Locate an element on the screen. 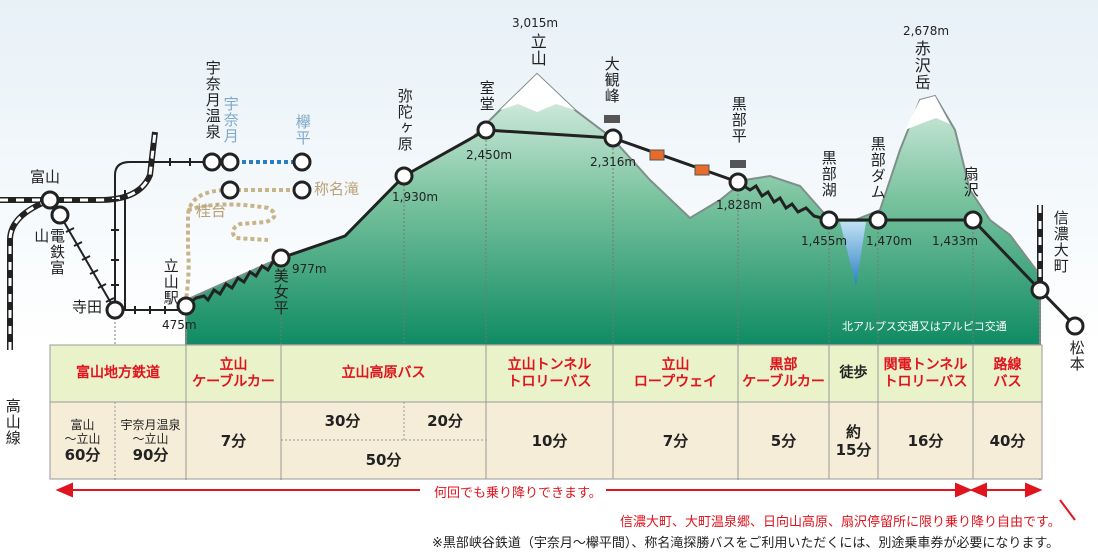  hdr-toho: 徒歩 is located at coordinates (853, 373).